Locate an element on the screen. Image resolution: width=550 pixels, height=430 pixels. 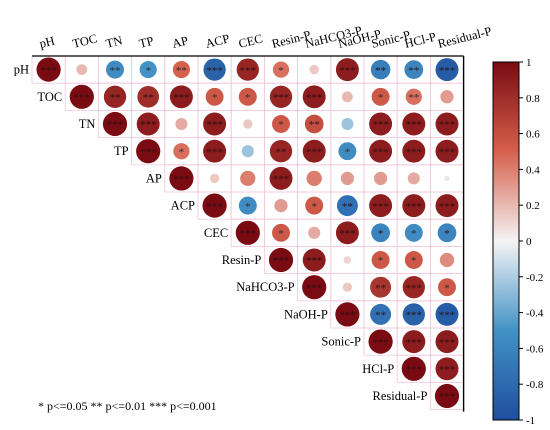
row-label: CEC is located at coordinates (216, 233).